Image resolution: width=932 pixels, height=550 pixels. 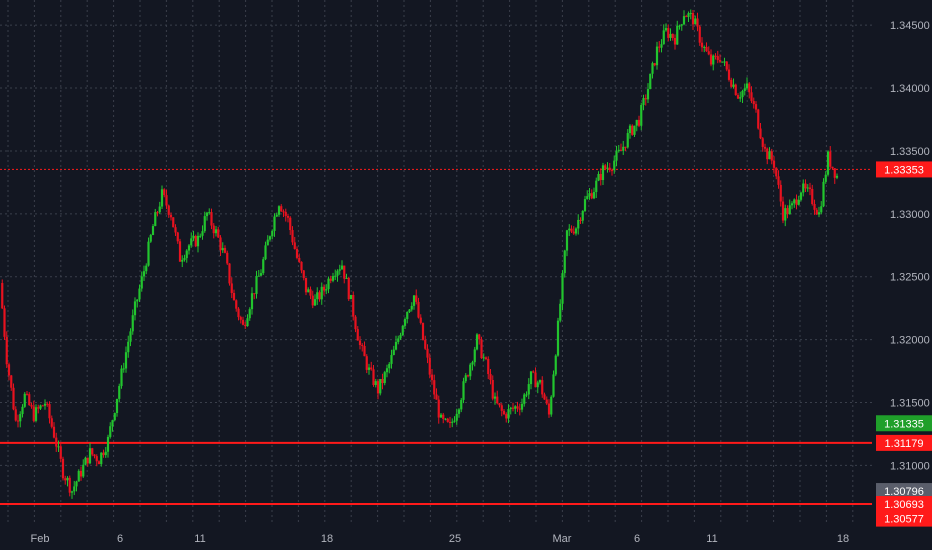 What do you see at coordinates (904, 520) in the screenshot?
I see `price-tag-label: 1.30577` at bounding box center [904, 520].